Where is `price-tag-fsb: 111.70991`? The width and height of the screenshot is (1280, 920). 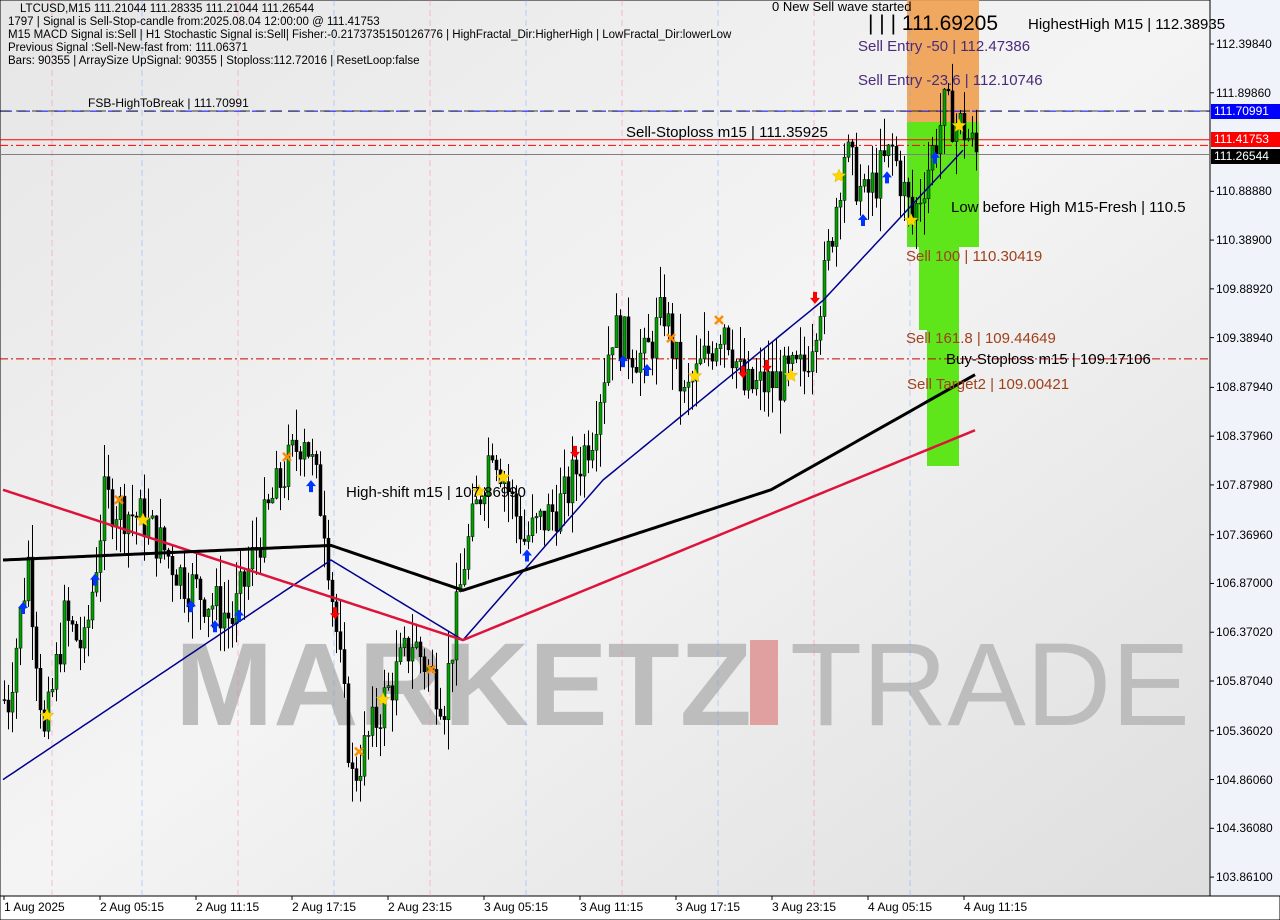 price-tag-fsb: 111.70991 is located at coordinates (1245, 111).